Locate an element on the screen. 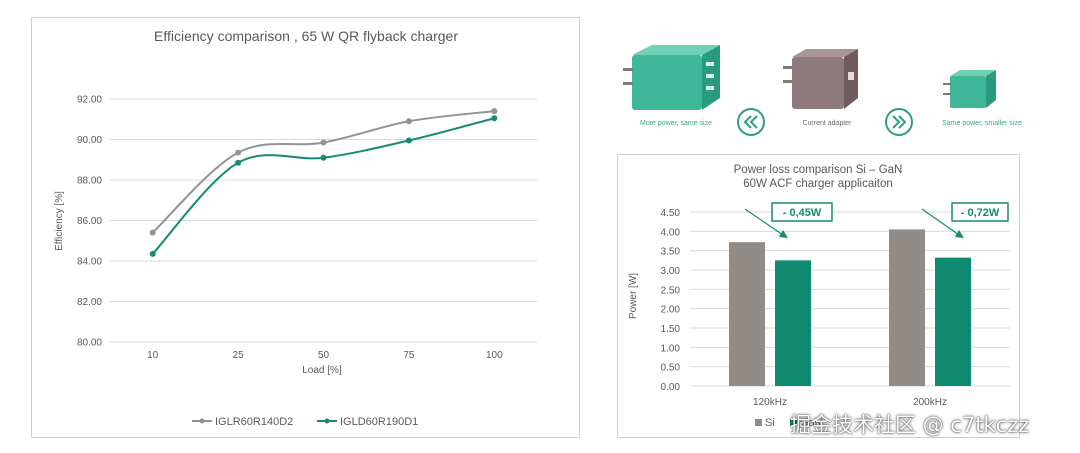 This screenshot has height=453, width=1080. x-tick-label: 50 is located at coordinates (324, 355).